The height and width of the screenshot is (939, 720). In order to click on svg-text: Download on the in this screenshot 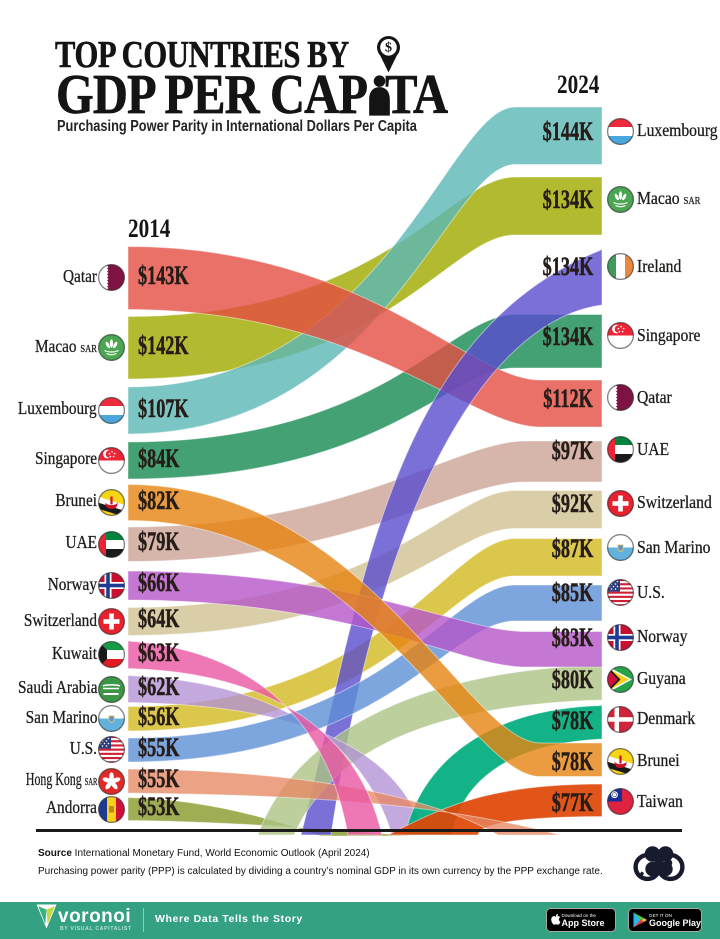, I will do `click(579, 915)`.